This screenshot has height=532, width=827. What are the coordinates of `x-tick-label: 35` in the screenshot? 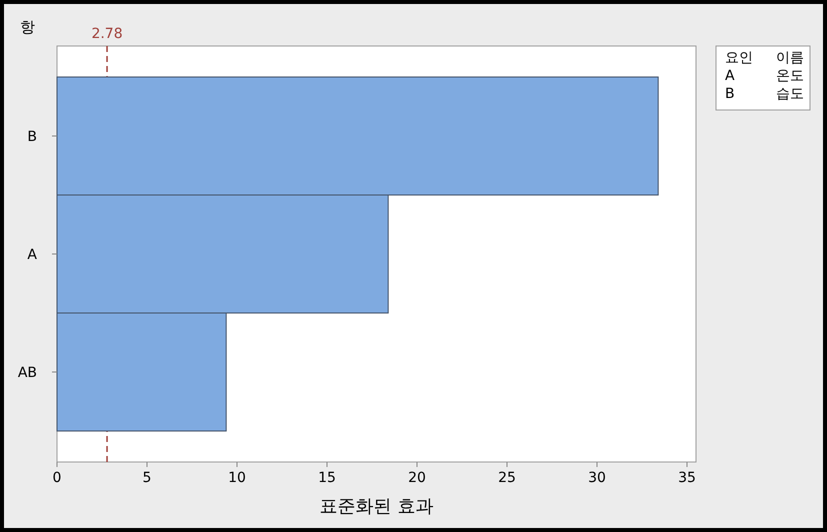 It's located at (687, 478).